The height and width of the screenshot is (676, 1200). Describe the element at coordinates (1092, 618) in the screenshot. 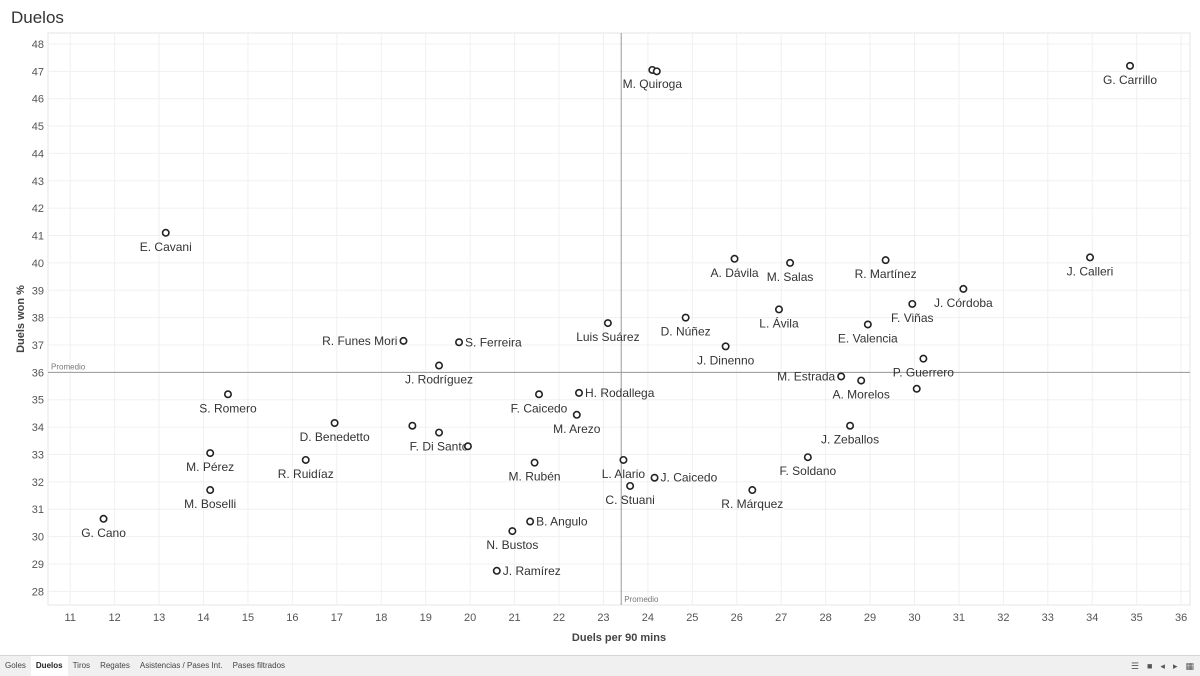

I see `x-tick-label: 34` at that location.